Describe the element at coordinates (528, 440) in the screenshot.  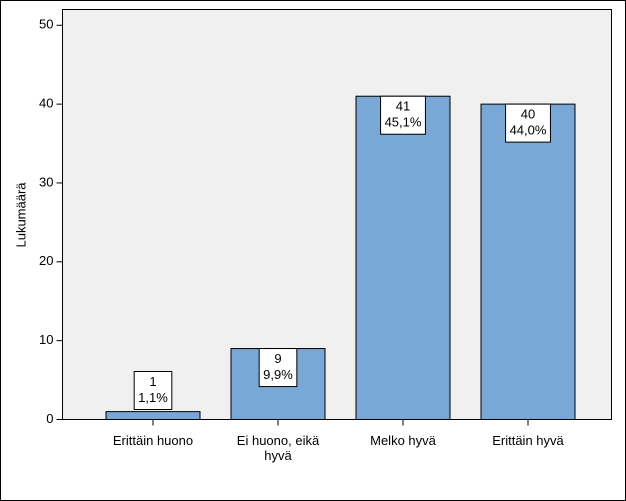
I see `x-tick-label: Erittäin hyvä` at that location.